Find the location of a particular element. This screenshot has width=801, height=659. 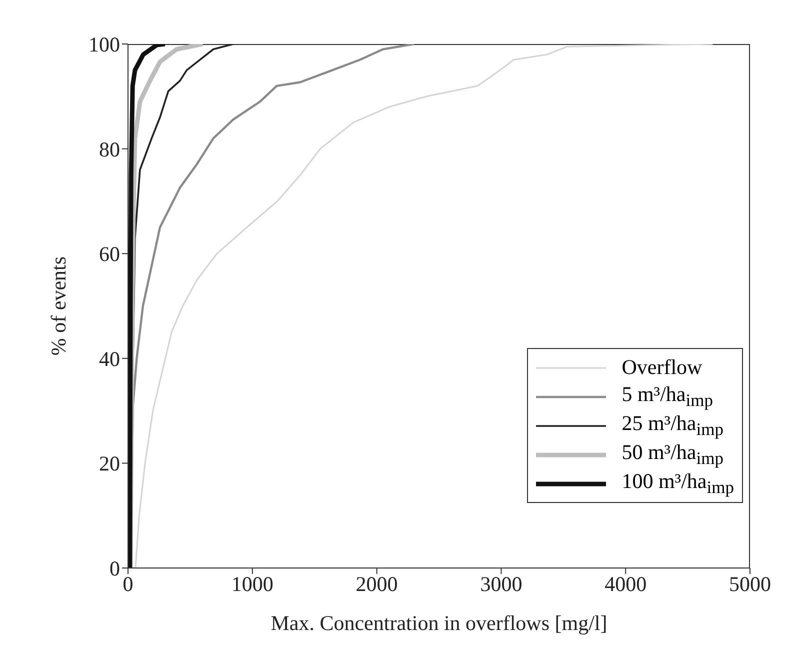

y-tick-label: 20 is located at coordinates (109, 464).